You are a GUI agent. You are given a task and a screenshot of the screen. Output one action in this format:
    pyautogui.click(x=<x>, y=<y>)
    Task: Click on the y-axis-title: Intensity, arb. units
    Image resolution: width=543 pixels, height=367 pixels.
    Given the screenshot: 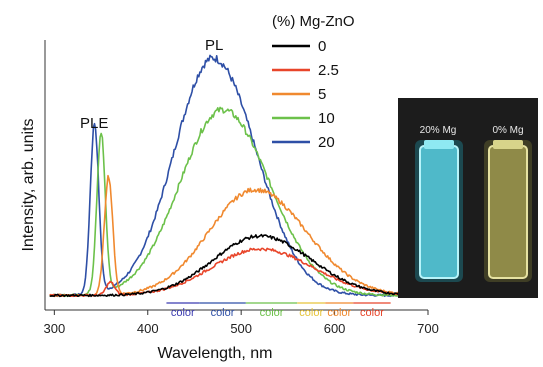 What is the action you would take?
    pyautogui.click(x=28, y=184)
    